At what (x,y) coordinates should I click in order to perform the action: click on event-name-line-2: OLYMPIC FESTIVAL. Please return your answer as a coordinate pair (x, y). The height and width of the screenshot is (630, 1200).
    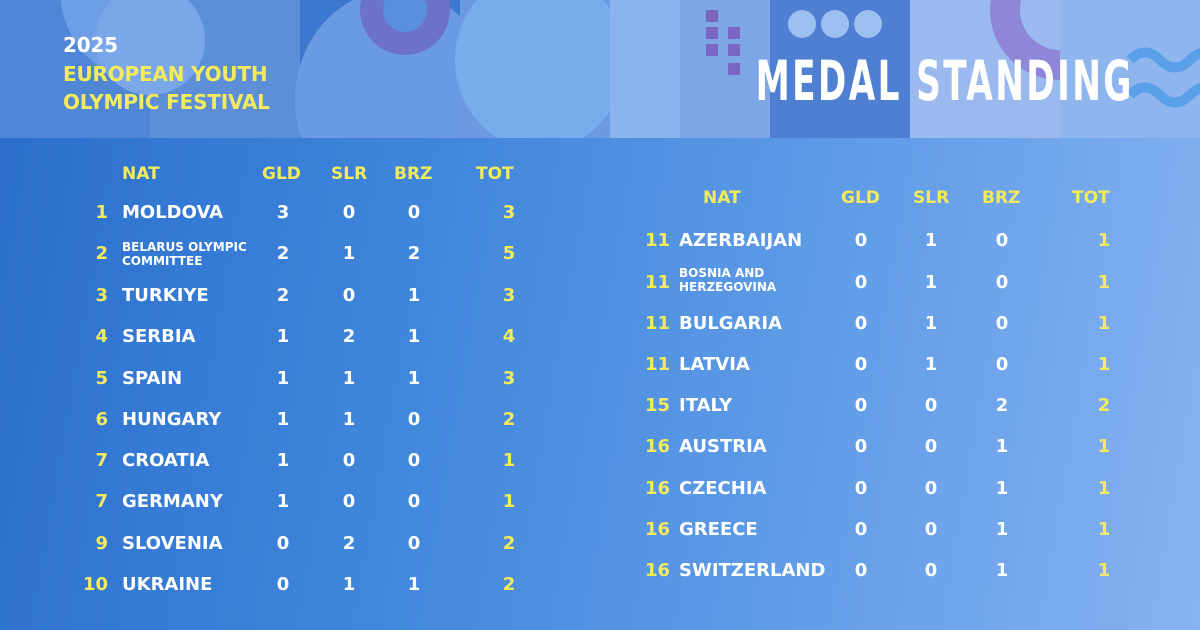
    Looking at the image, I should click on (166, 102).